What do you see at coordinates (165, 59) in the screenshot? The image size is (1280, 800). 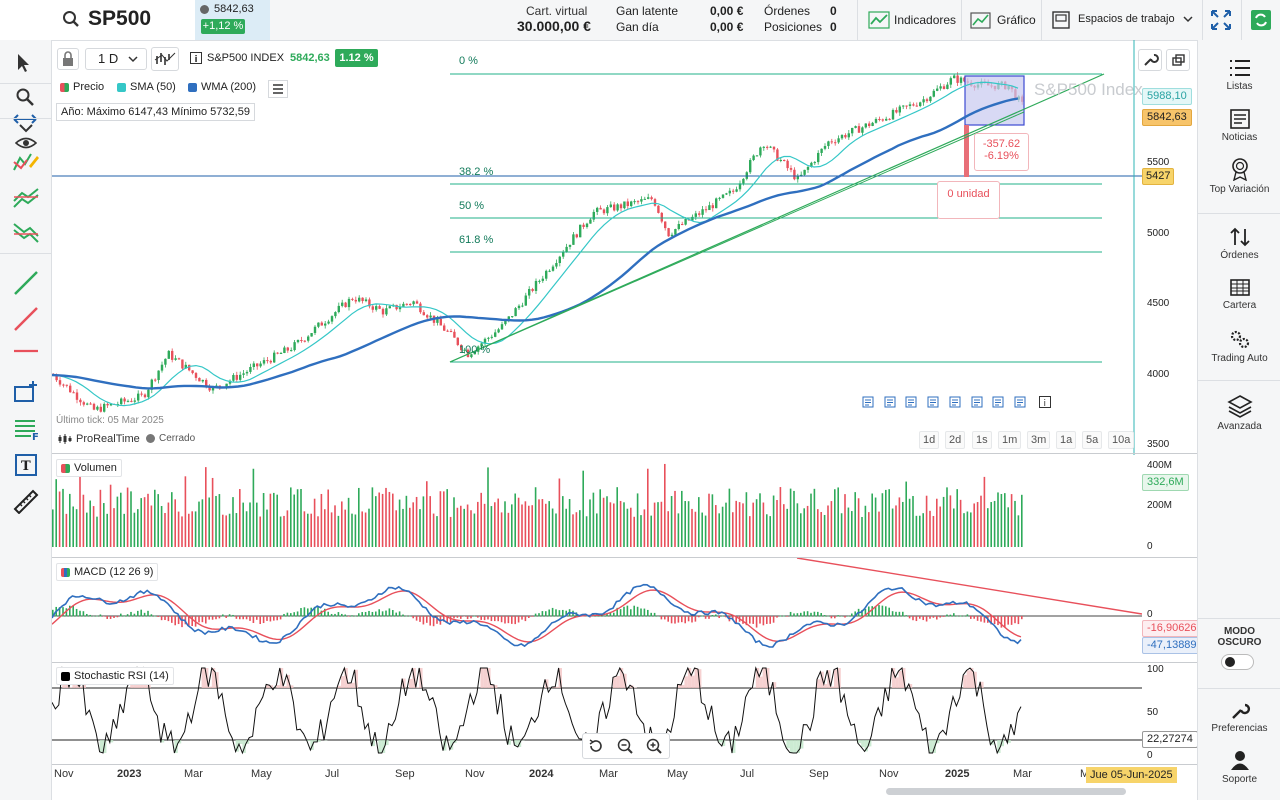 I see `chart-type-button` at bounding box center [165, 59].